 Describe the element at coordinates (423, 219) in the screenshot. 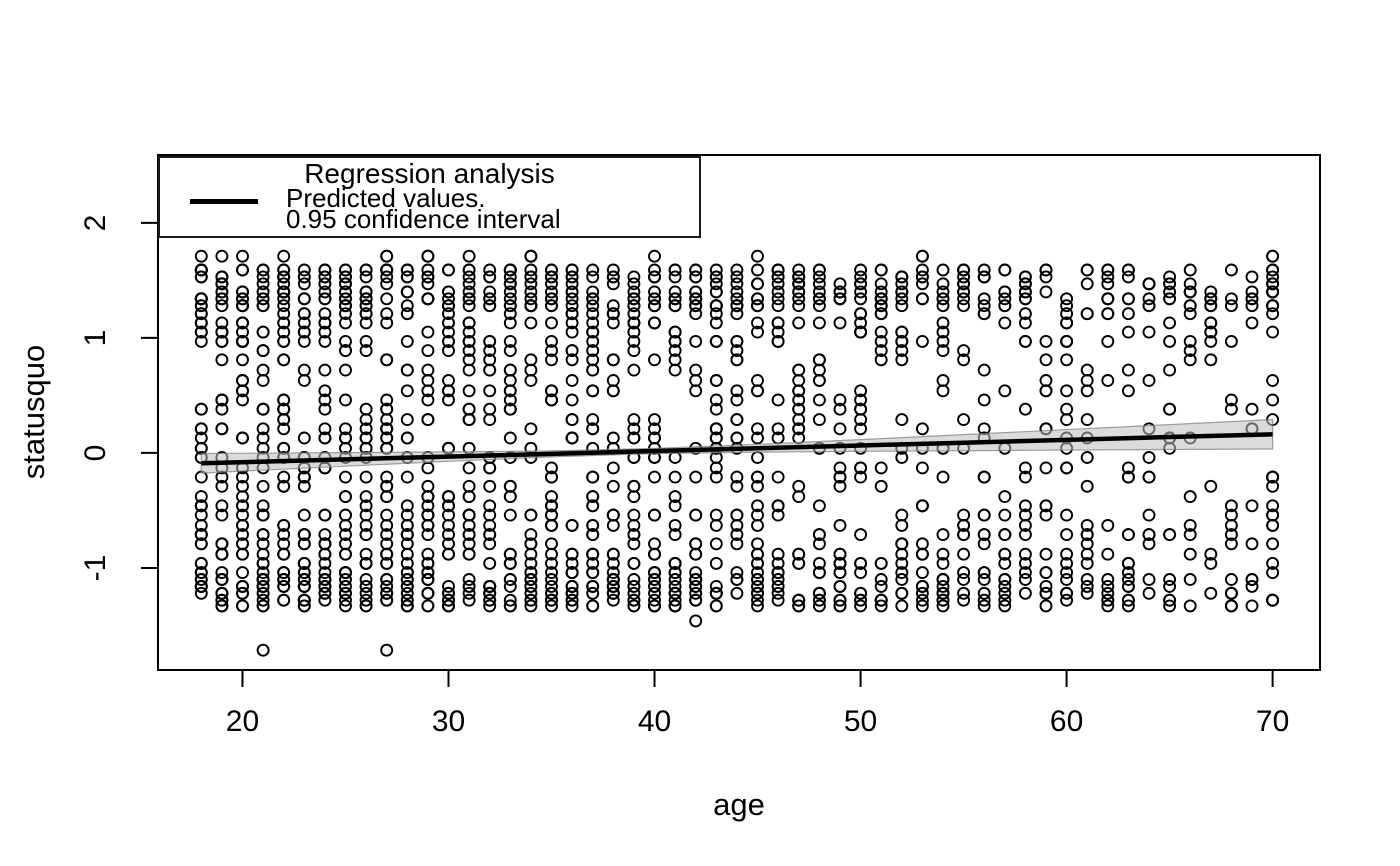

I see `legend-item-confidence-interval: 0.95 confidence interval` at that location.